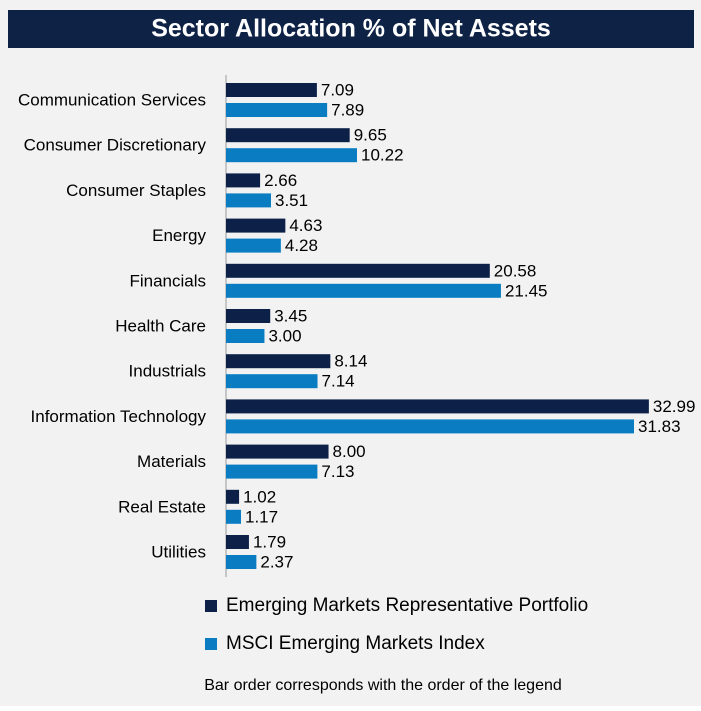 The image size is (701, 711). What do you see at coordinates (526, 290) in the screenshot?
I see `value-label: 21.45` at bounding box center [526, 290].